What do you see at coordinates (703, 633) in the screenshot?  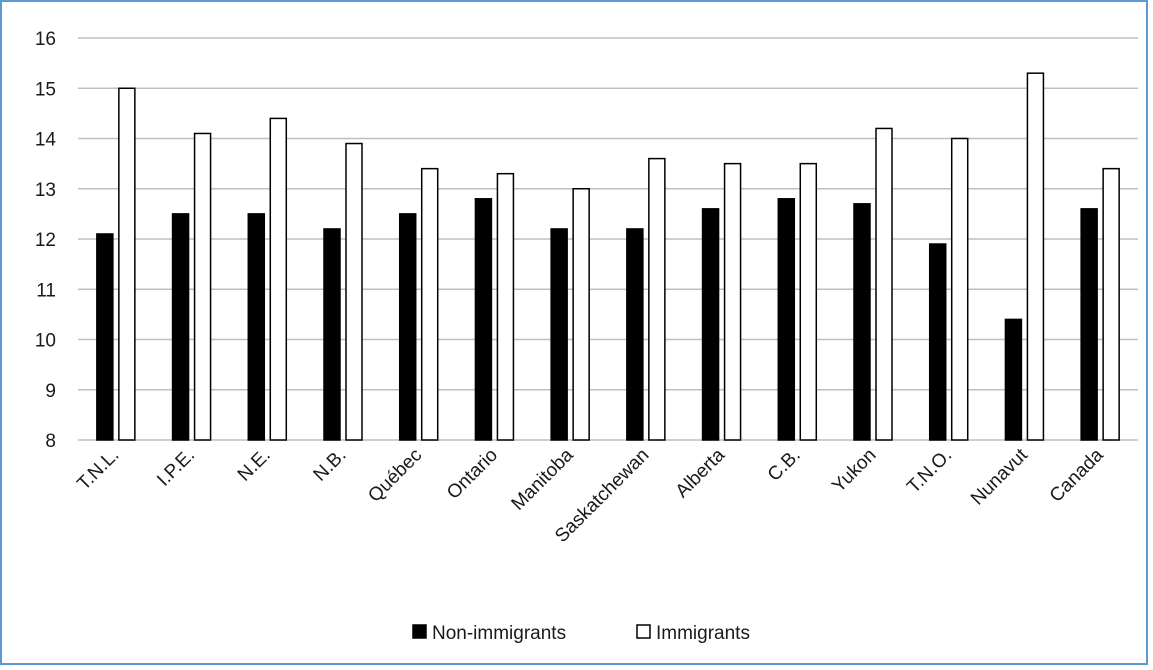 I see `legend-label: Immigrants` at bounding box center [703, 633].